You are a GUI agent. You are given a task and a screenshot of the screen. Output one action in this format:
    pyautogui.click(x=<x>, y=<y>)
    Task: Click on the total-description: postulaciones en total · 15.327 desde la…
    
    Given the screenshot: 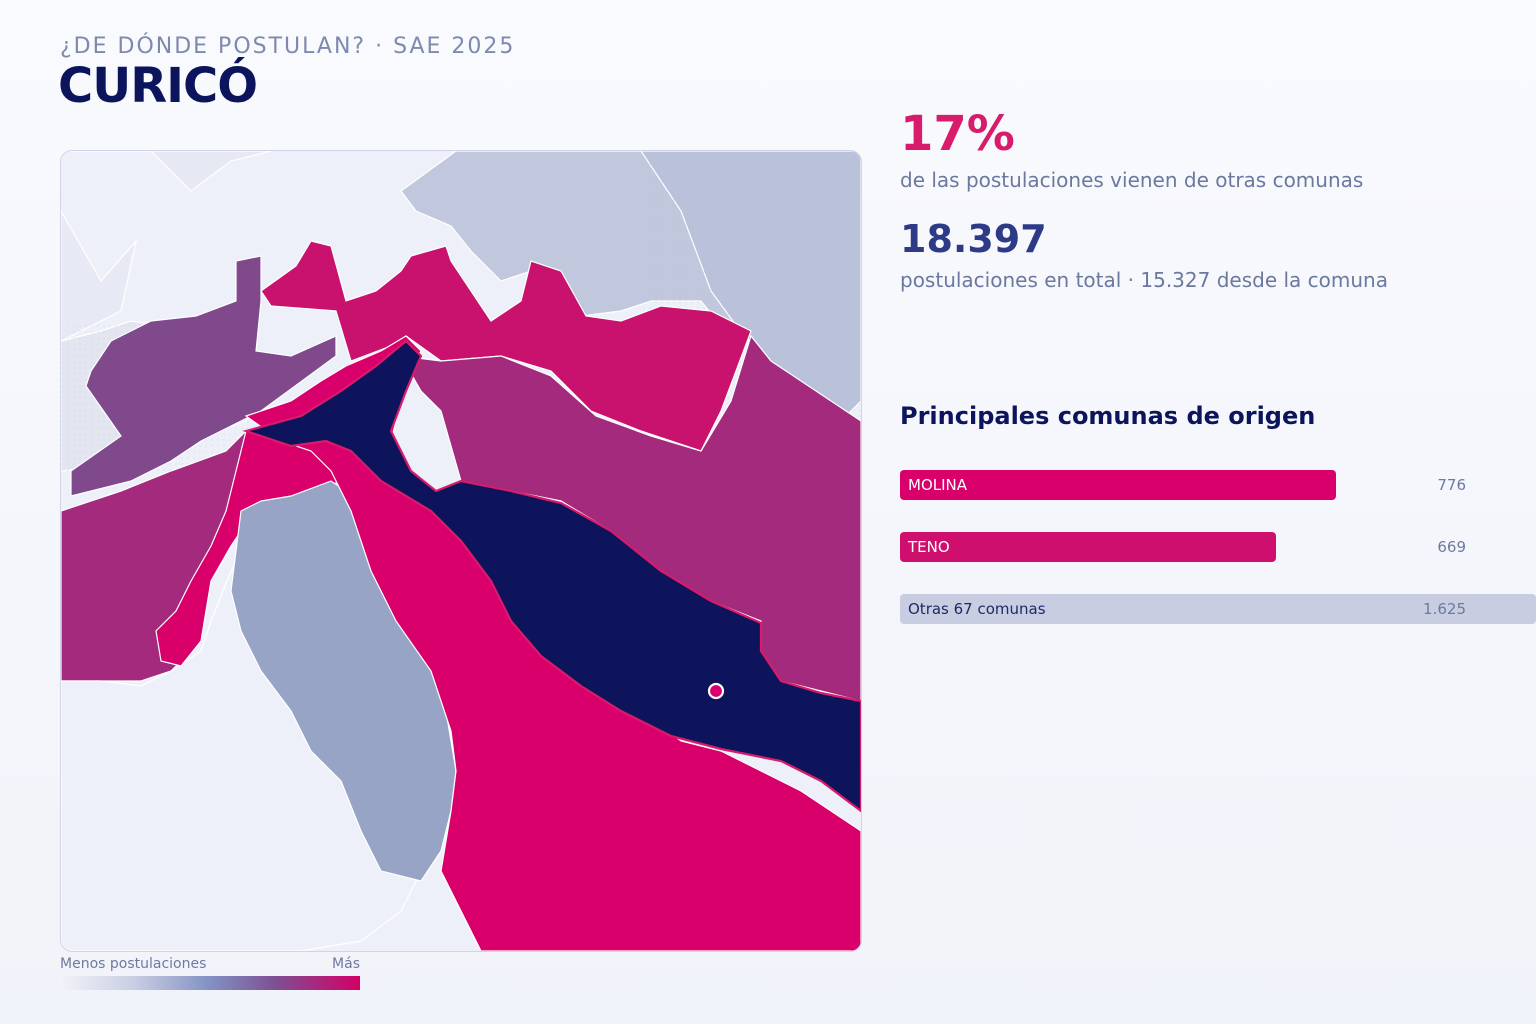 What is the action you would take?
    pyautogui.click(x=1144, y=280)
    